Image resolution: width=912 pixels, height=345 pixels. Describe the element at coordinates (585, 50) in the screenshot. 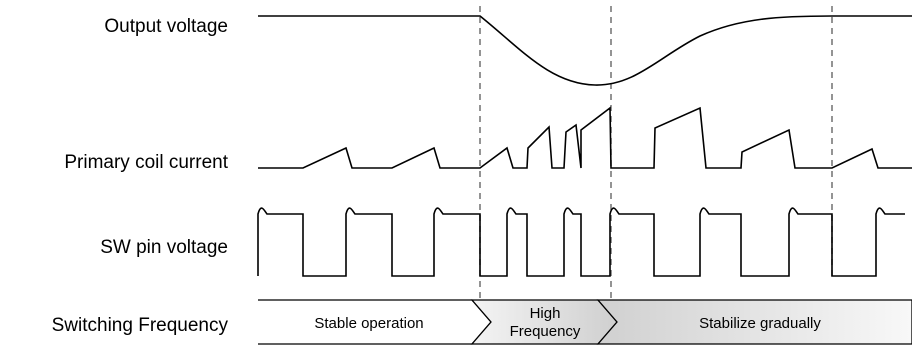

I see `output-voltage-waveform` at that location.